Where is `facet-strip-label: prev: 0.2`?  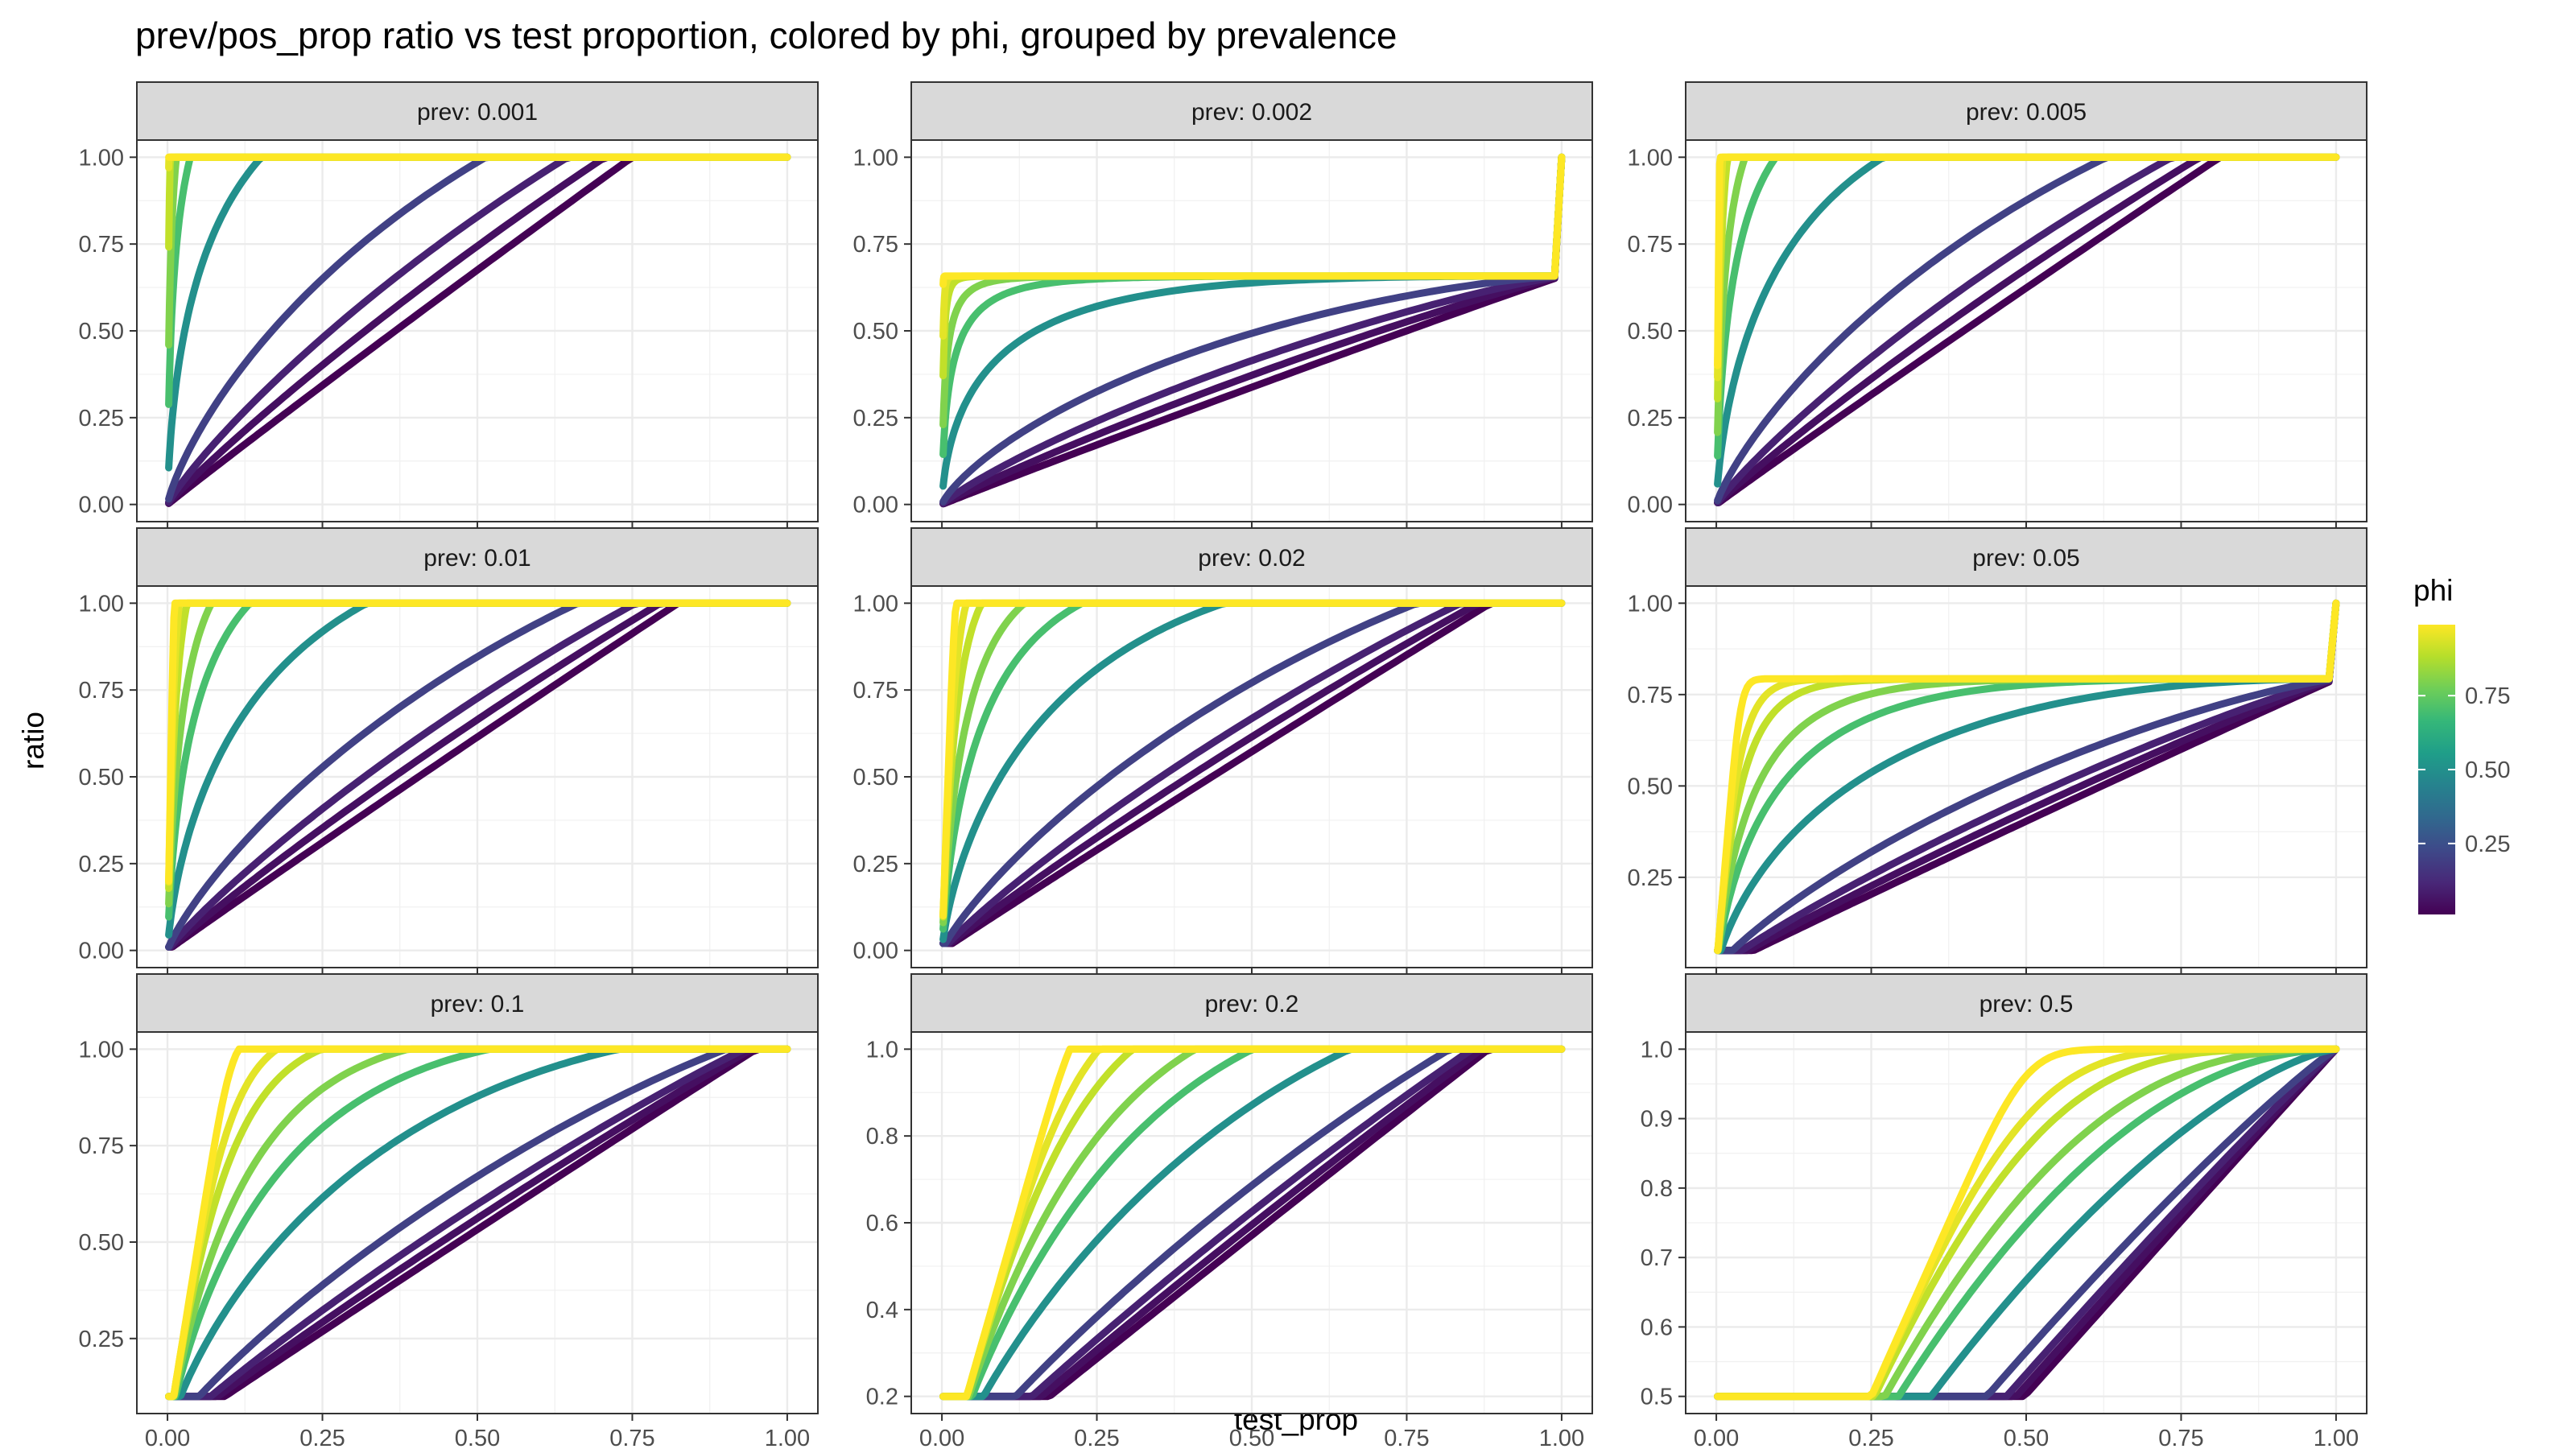 facet-strip-label: prev: 0.2 is located at coordinates (1252, 1005).